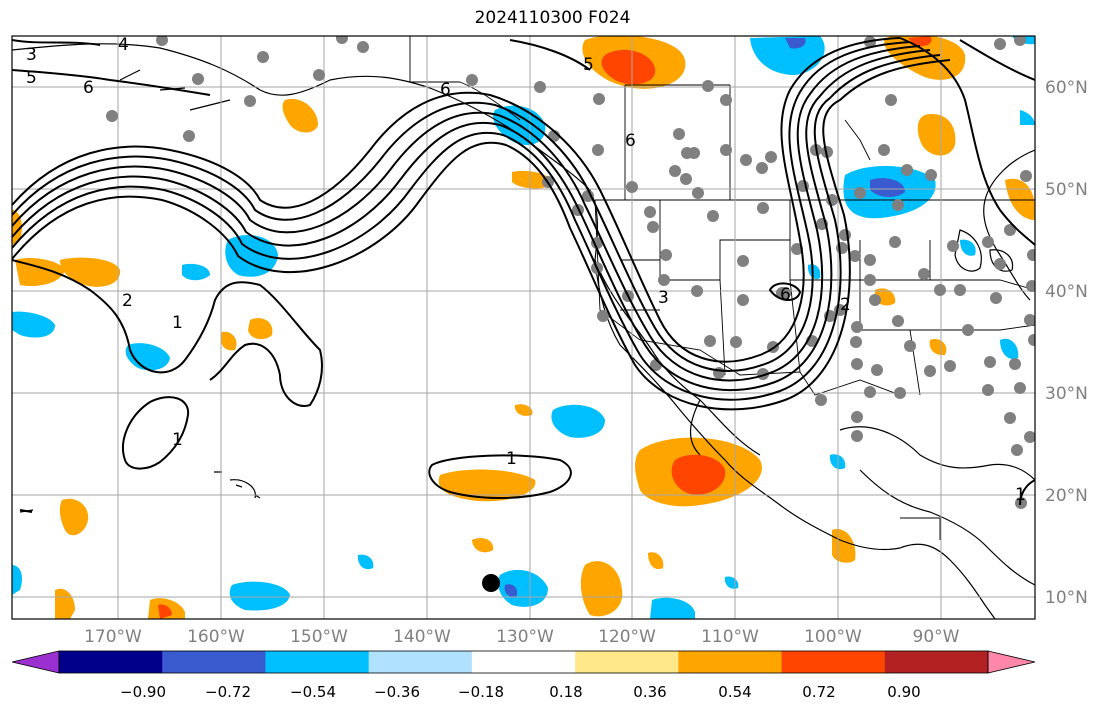  What do you see at coordinates (143, 692) in the screenshot?
I see `svg-text: −0.90` at bounding box center [143, 692].